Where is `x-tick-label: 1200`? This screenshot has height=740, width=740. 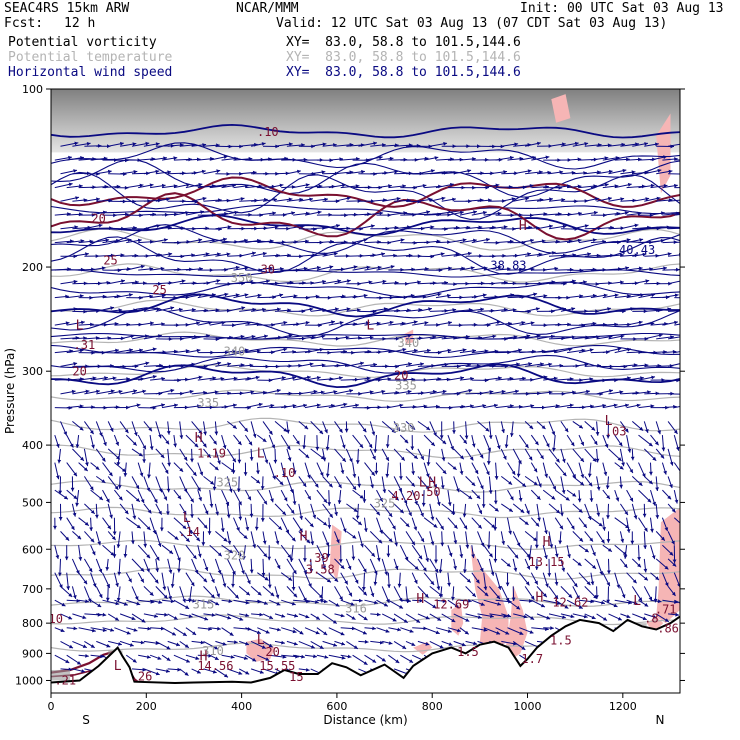 x-tick-label: 1200 is located at coordinates (623, 706).